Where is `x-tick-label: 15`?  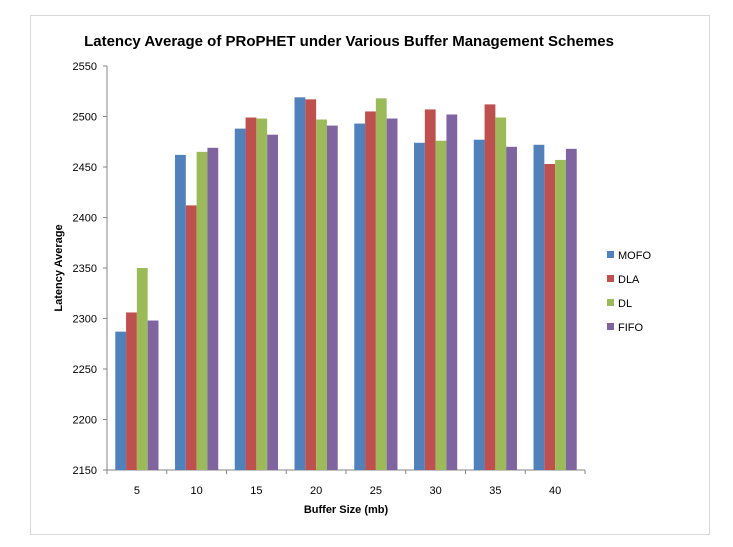 x-tick-label: 15 is located at coordinates (256, 491).